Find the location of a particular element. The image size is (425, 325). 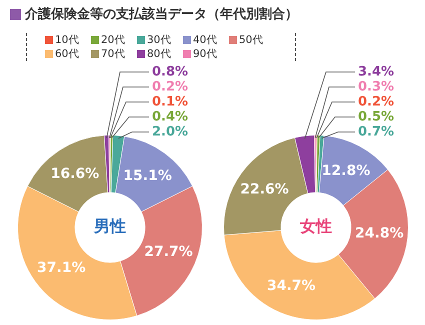

data-label: 37.1% is located at coordinates (61, 268).